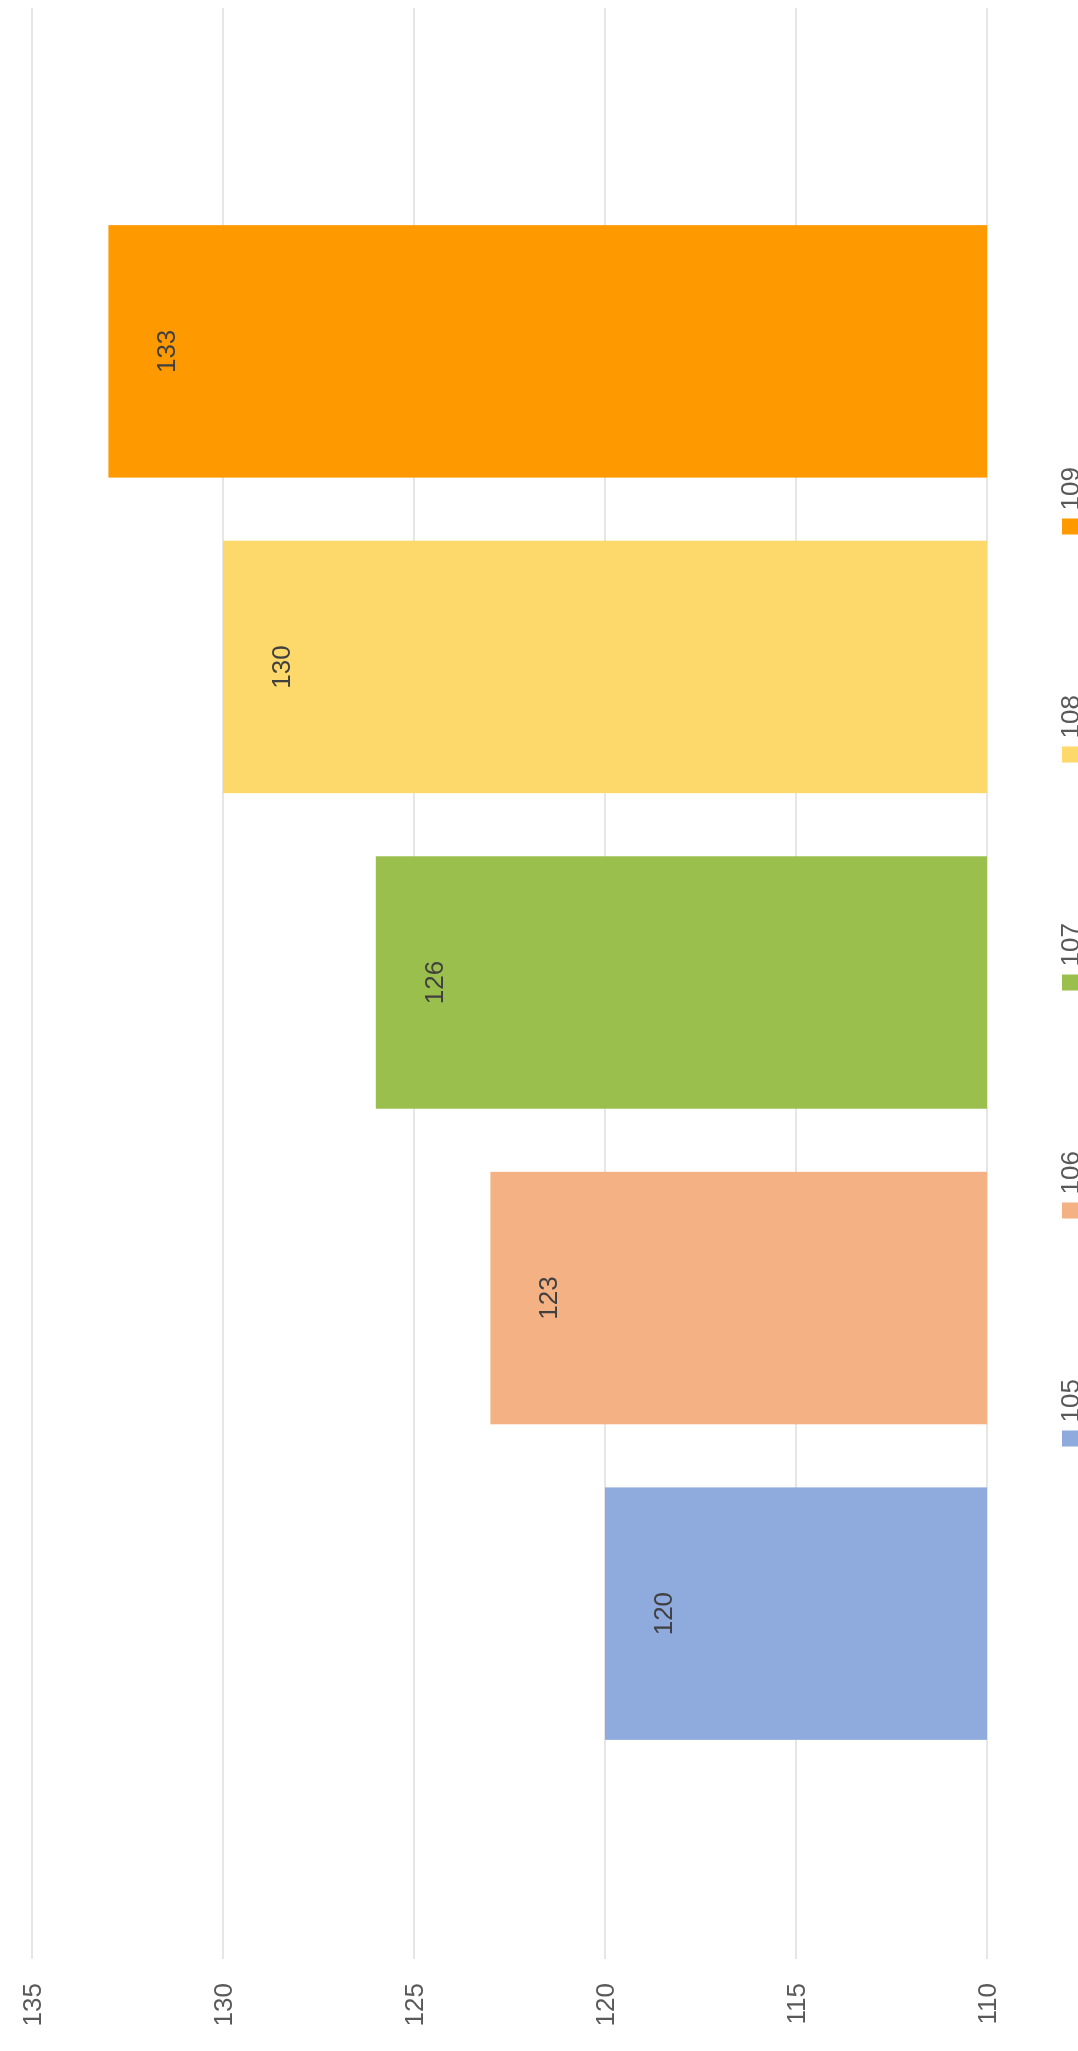 This screenshot has width=1078, height=2051. What do you see at coordinates (414, 2005) in the screenshot?
I see `x-tick-label: 125` at bounding box center [414, 2005].